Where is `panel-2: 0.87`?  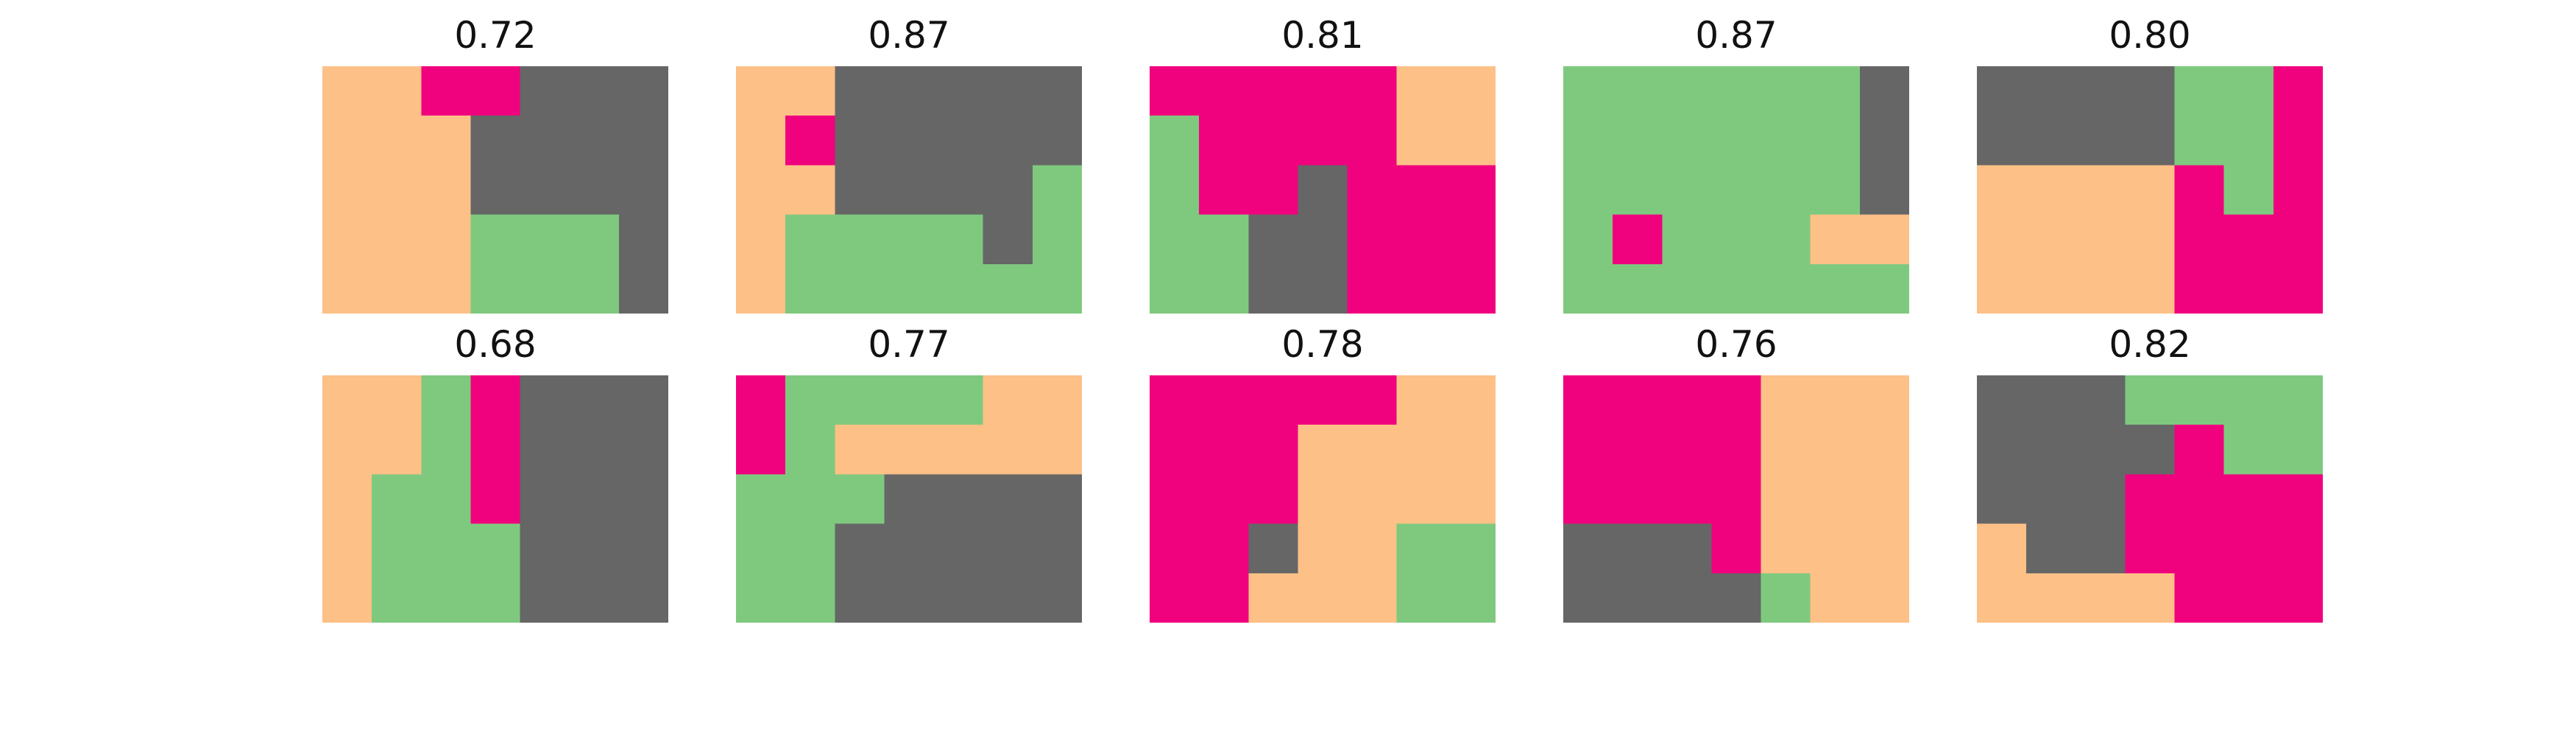 panel-2: 0.87 is located at coordinates (909, 164).